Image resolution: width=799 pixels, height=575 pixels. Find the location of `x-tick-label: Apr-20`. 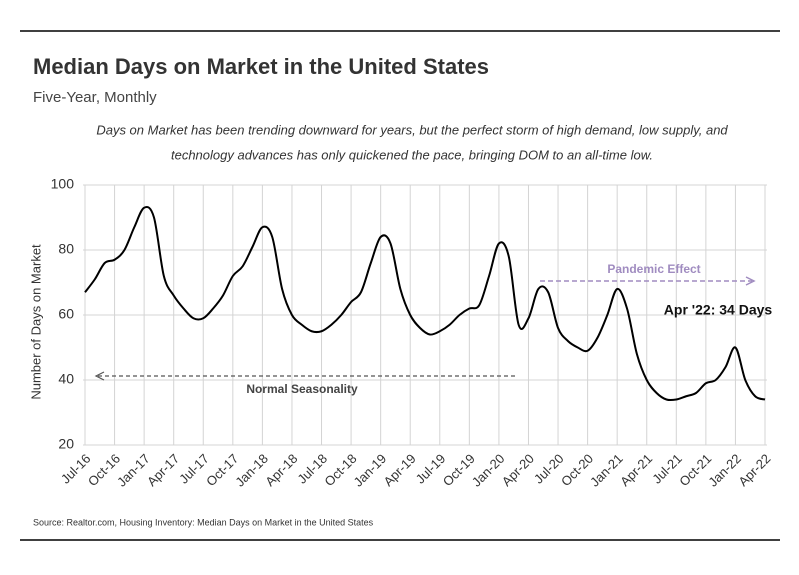

x-tick-label: Apr-20 is located at coordinates (518, 470).